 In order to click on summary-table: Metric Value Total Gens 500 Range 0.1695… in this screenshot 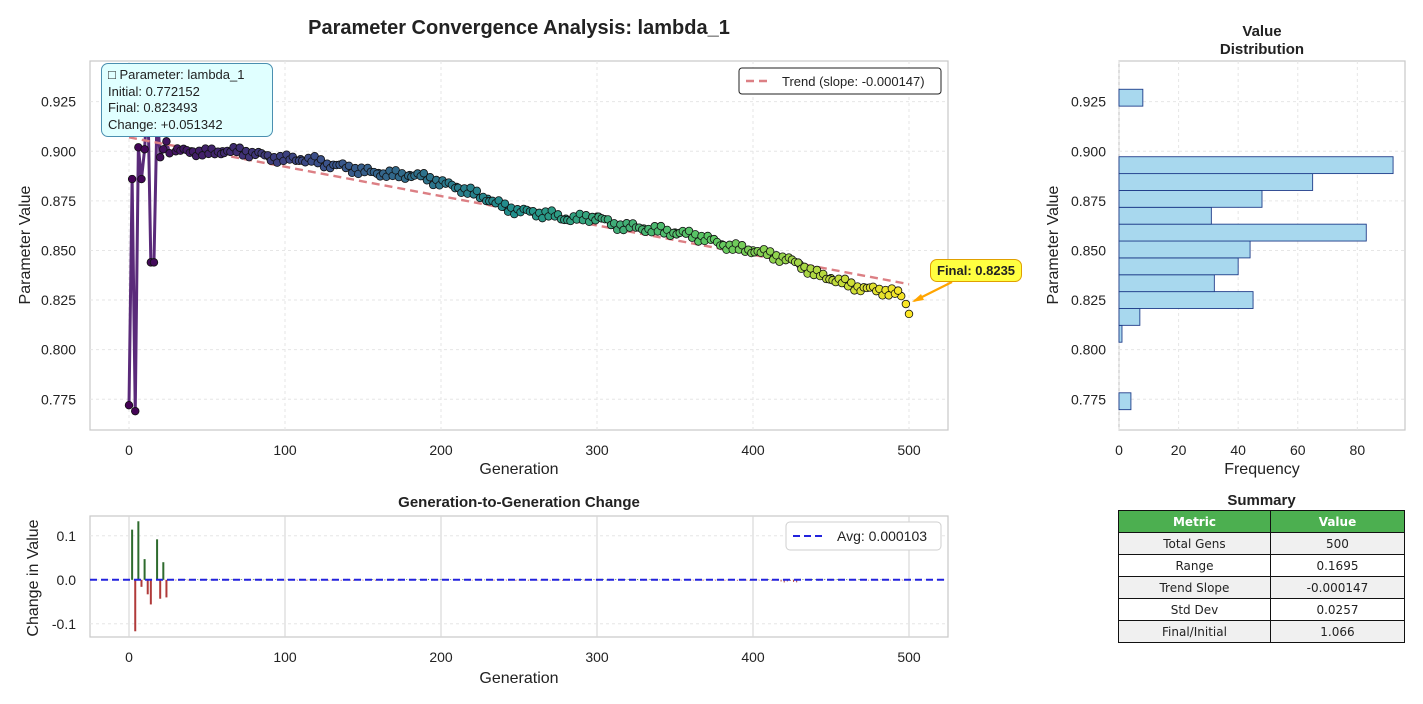, I will do `click(1262, 576)`.